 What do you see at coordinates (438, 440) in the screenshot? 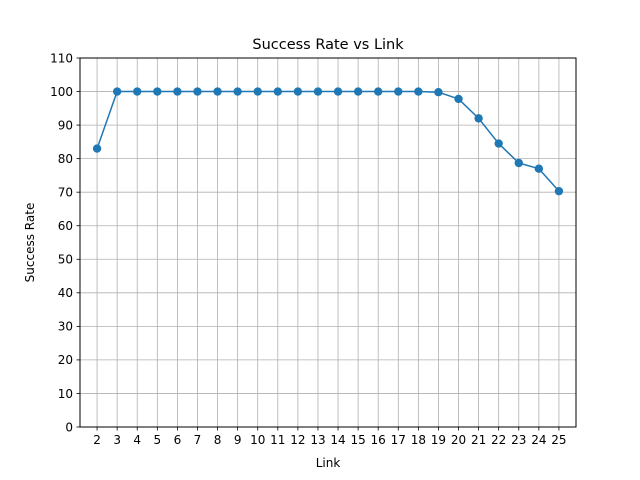
I see `x-tick-label: 19` at bounding box center [438, 440].